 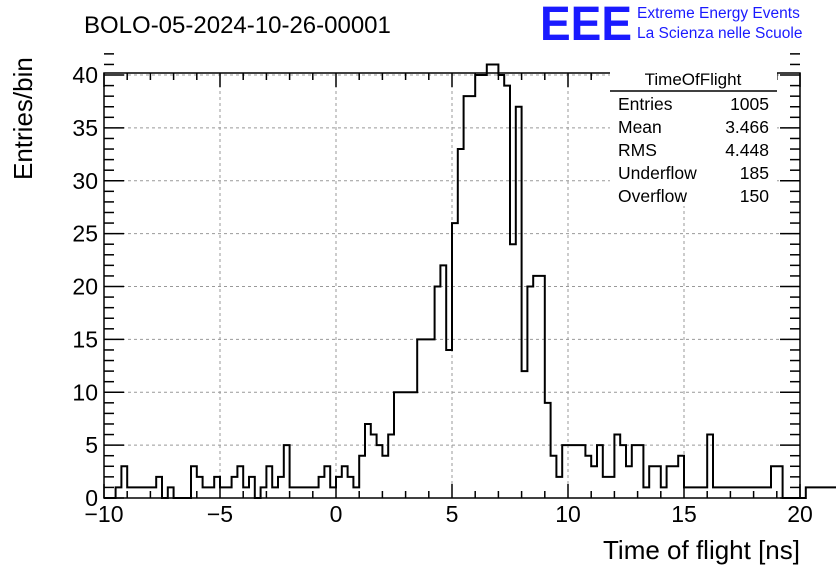 I want to click on y-tick-label: 35, so click(x=85, y=128).